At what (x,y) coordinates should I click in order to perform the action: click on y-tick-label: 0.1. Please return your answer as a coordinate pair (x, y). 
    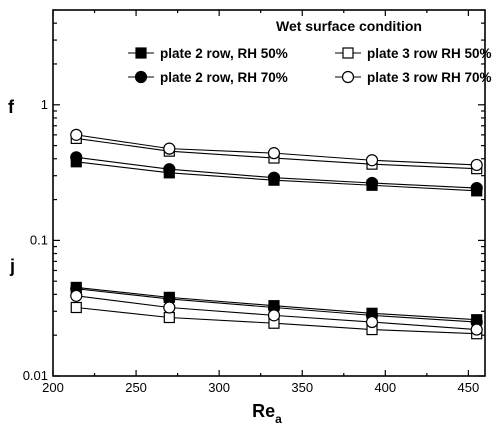
    Looking at the image, I should click on (39, 239).